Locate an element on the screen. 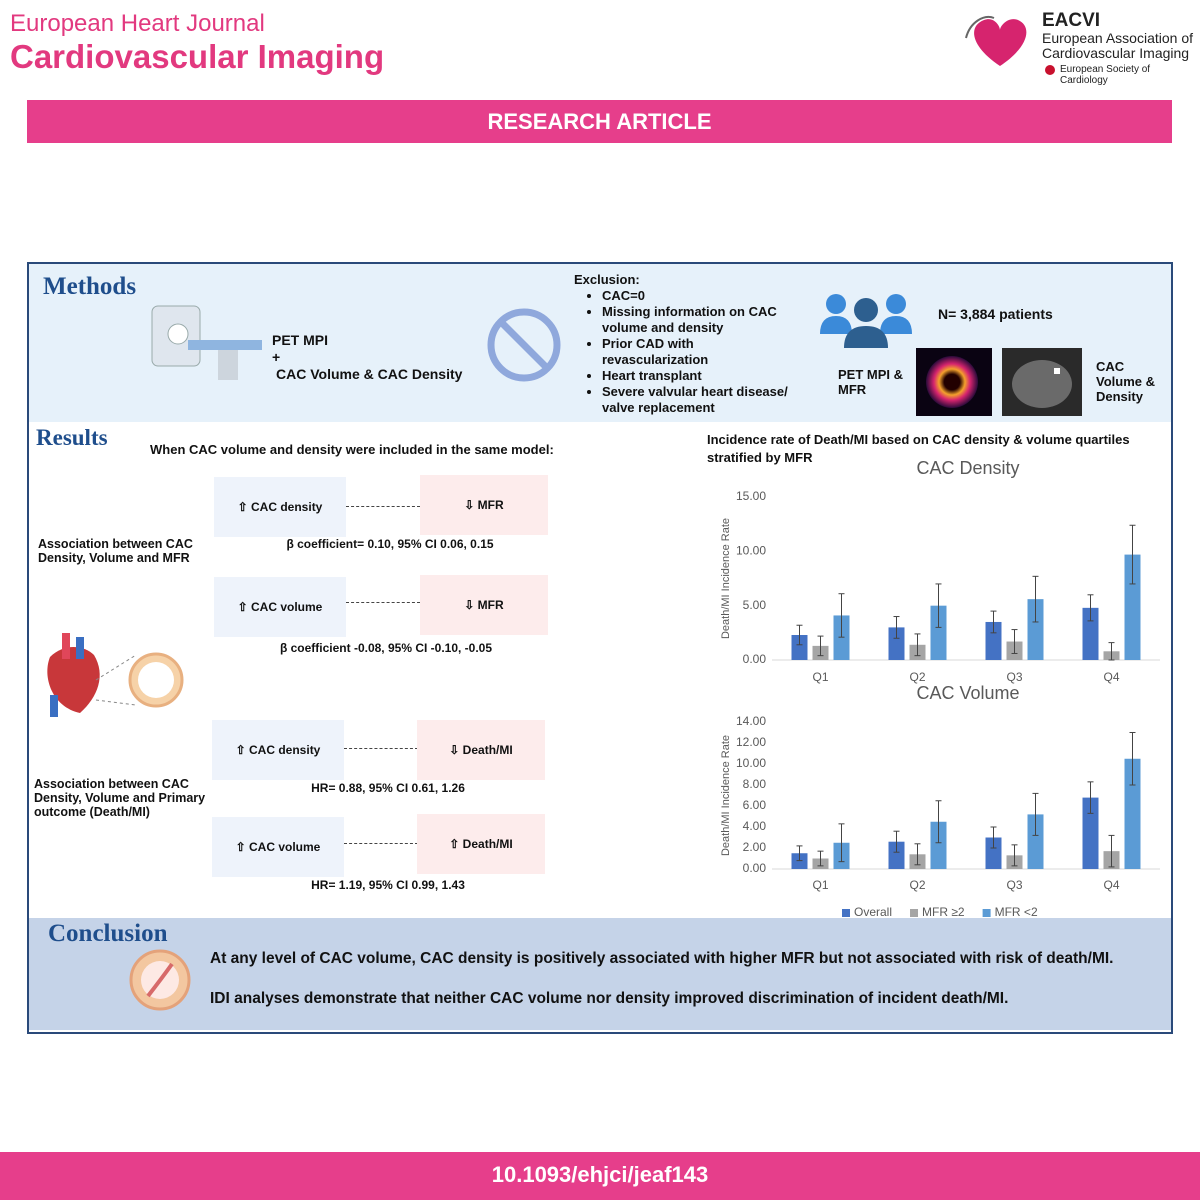 The height and width of the screenshot is (1200, 1200). assoc-left: ⇧ CAC density is located at coordinates (278, 750).